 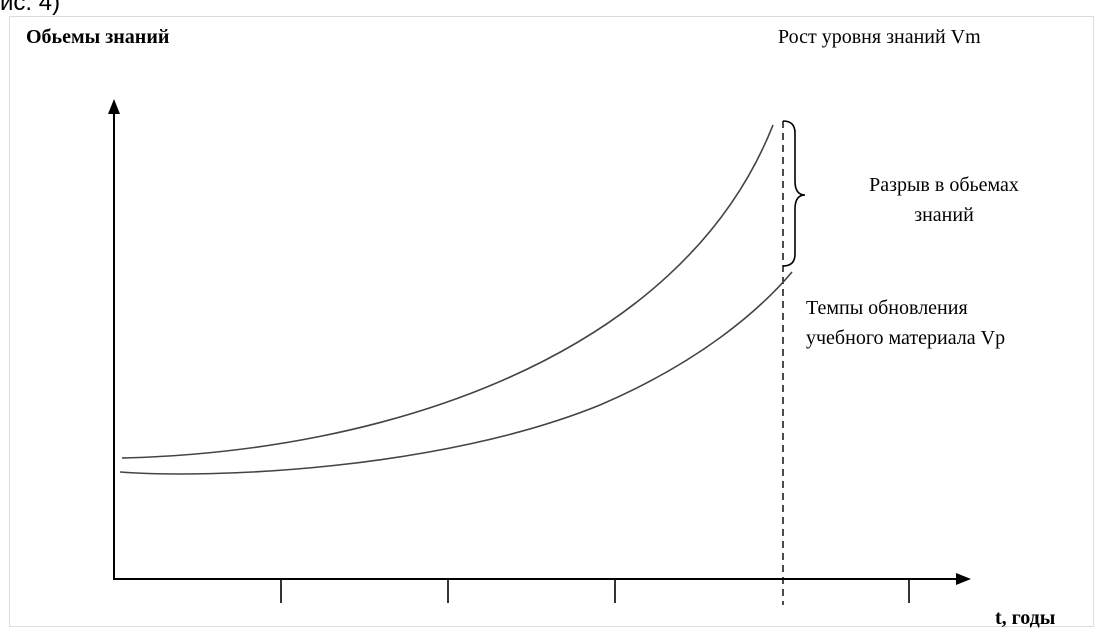 What do you see at coordinates (887, 308) in the screenshot?
I see `curve-vp-label-line1: Темпы обновления` at bounding box center [887, 308].